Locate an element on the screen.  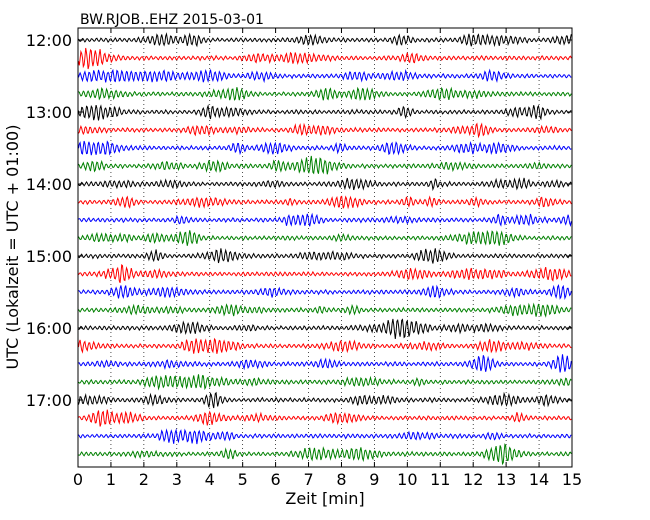
x-tick-label: 2 is located at coordinates (144, 479).